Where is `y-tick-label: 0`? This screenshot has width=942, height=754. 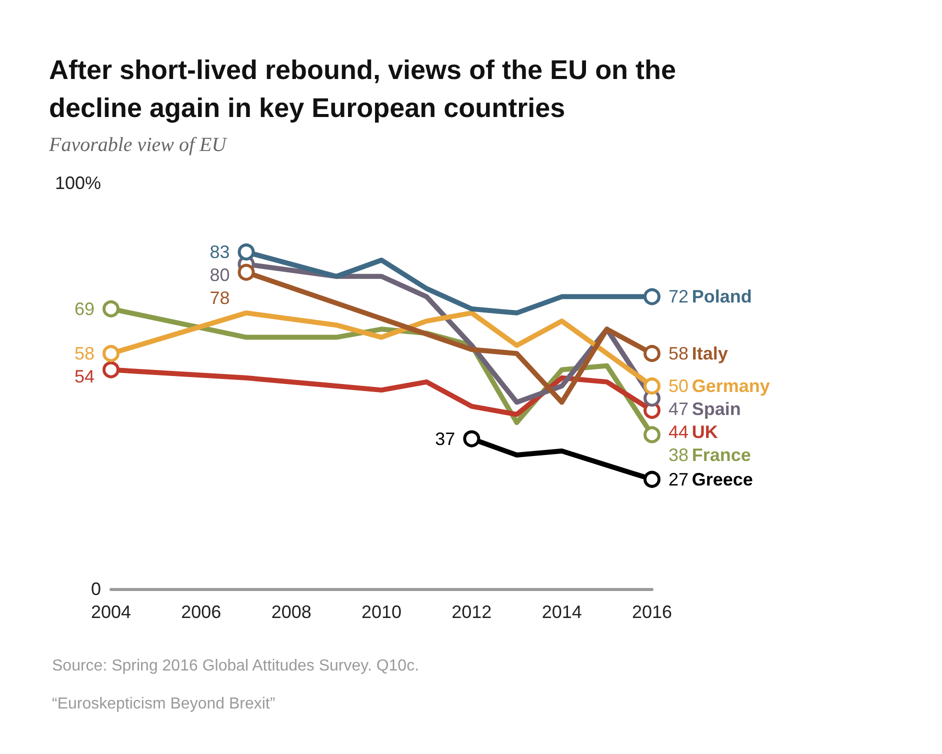
y-tick-label: 0 is located at coordinates (95, 589).